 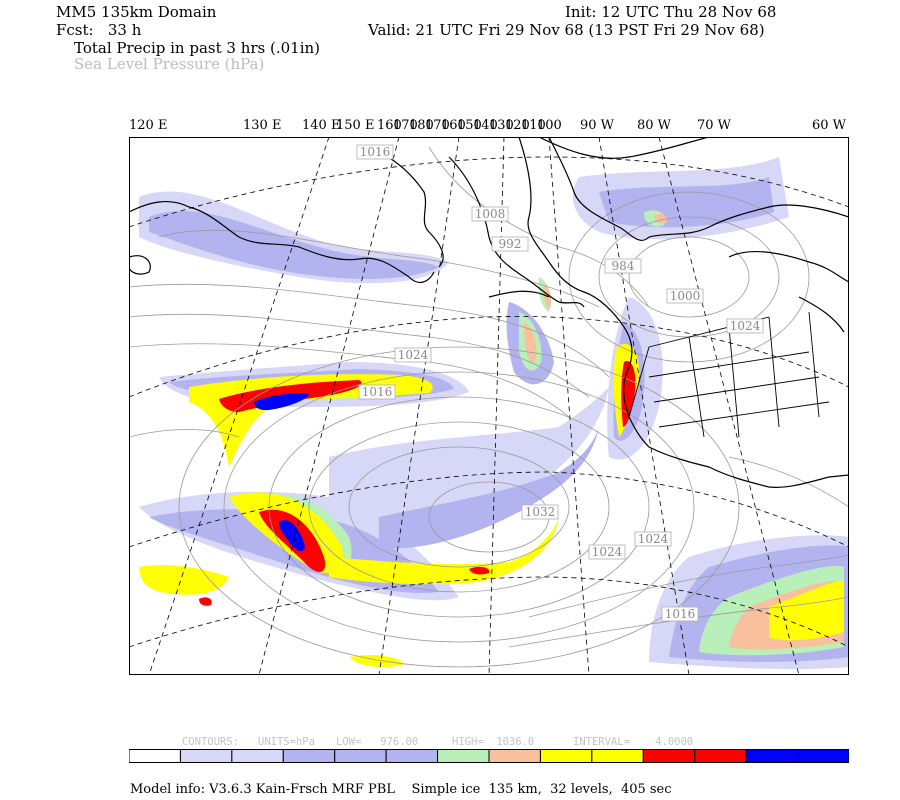 I want to click on contour-interval: INTERVAL= 4.0000, so click(x=633, y=742).